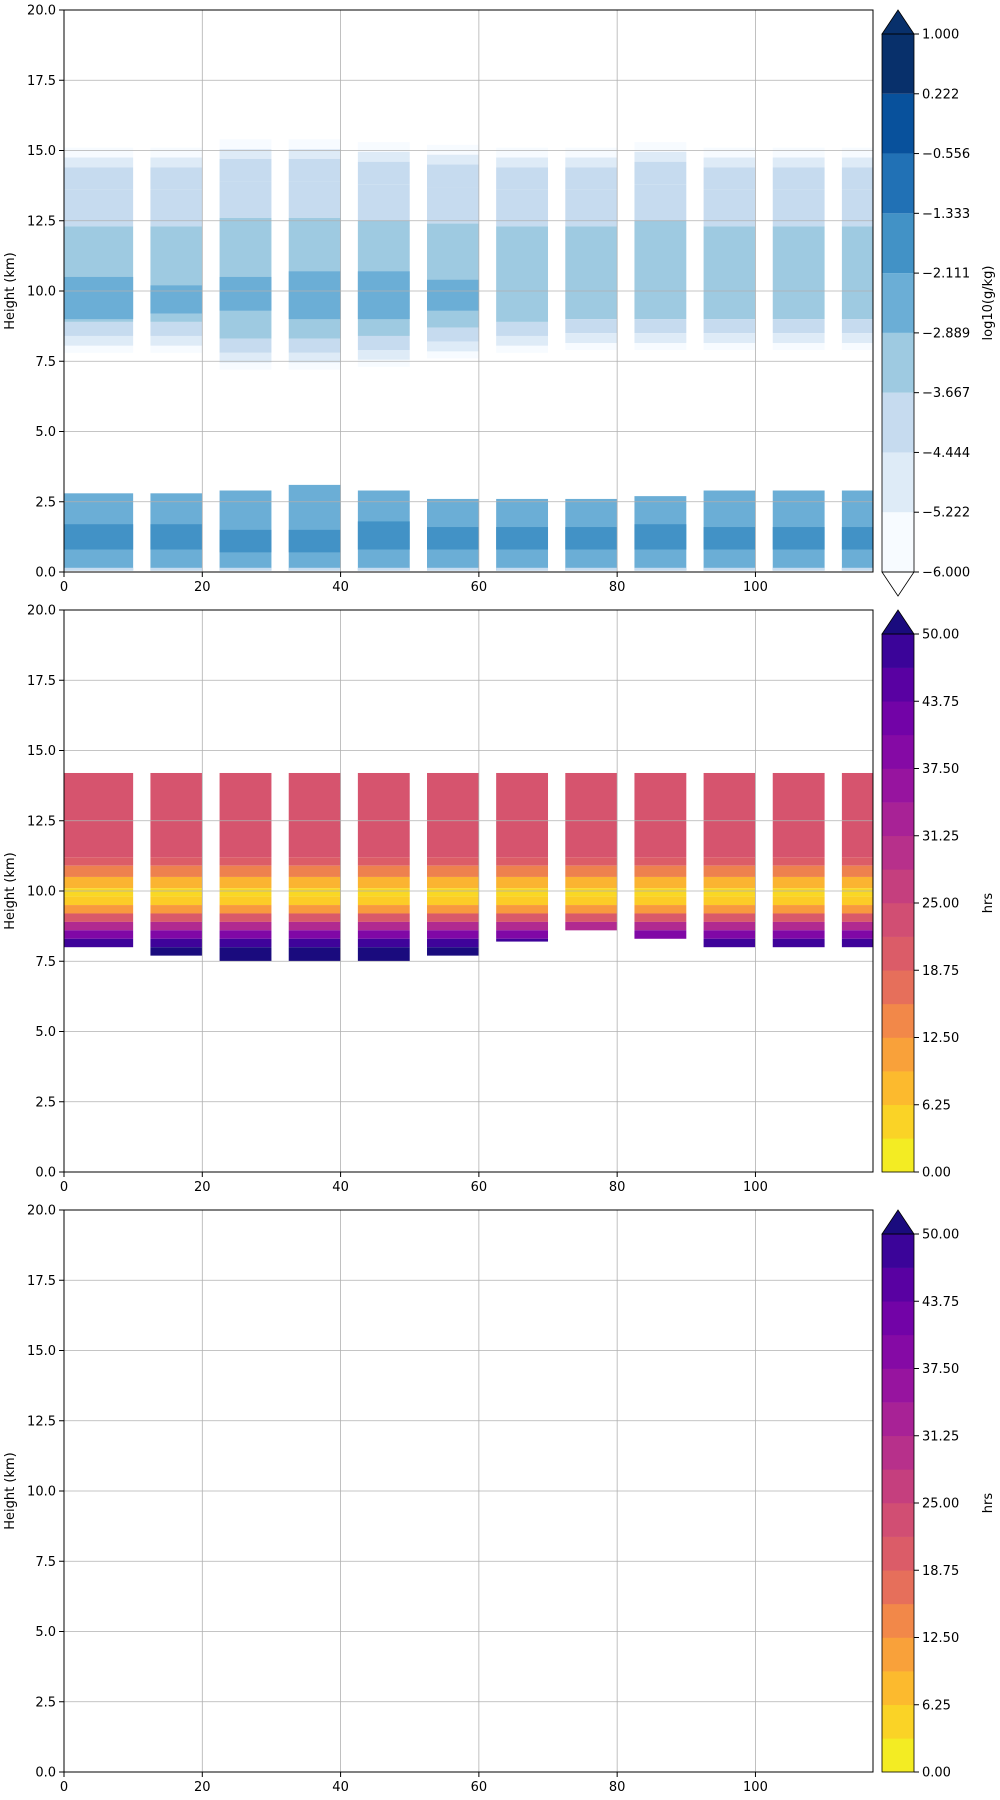 Image resolution: width=1000 pixels, height=1800 pixels. I want to click on y-tick-label: 10.0, so click(41, 1492).